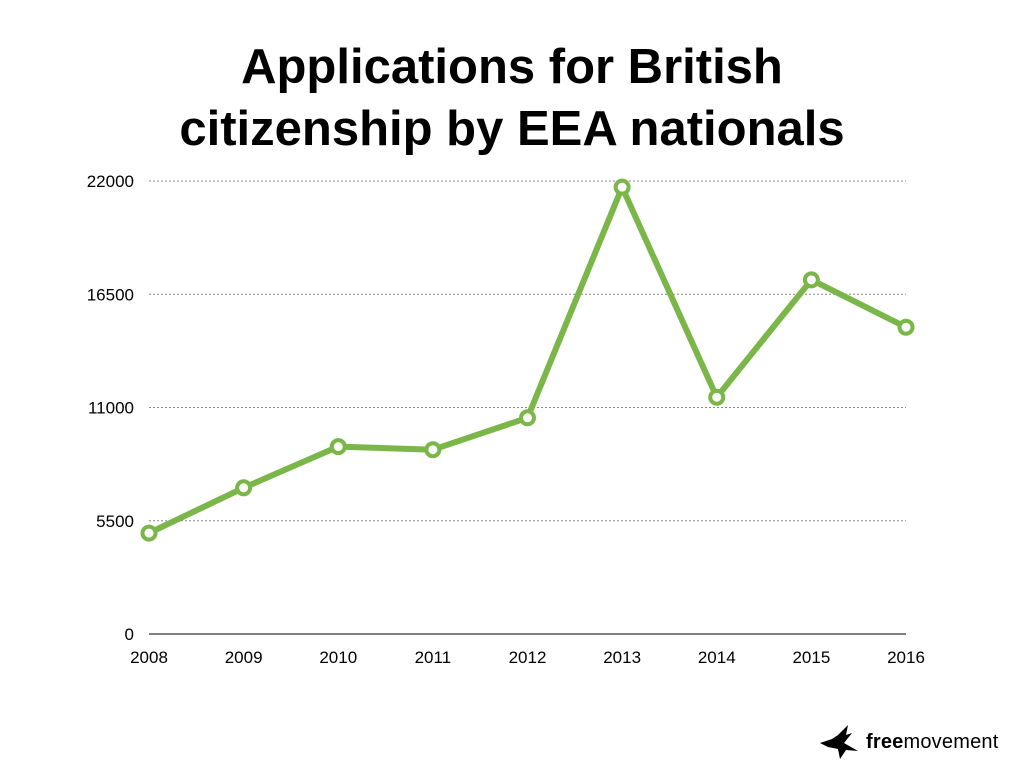  What do you see at coordinates (512, 67) in the screenshot?
I see `chart-title-line-1: Applications for British` at bounding box center [512, 67].